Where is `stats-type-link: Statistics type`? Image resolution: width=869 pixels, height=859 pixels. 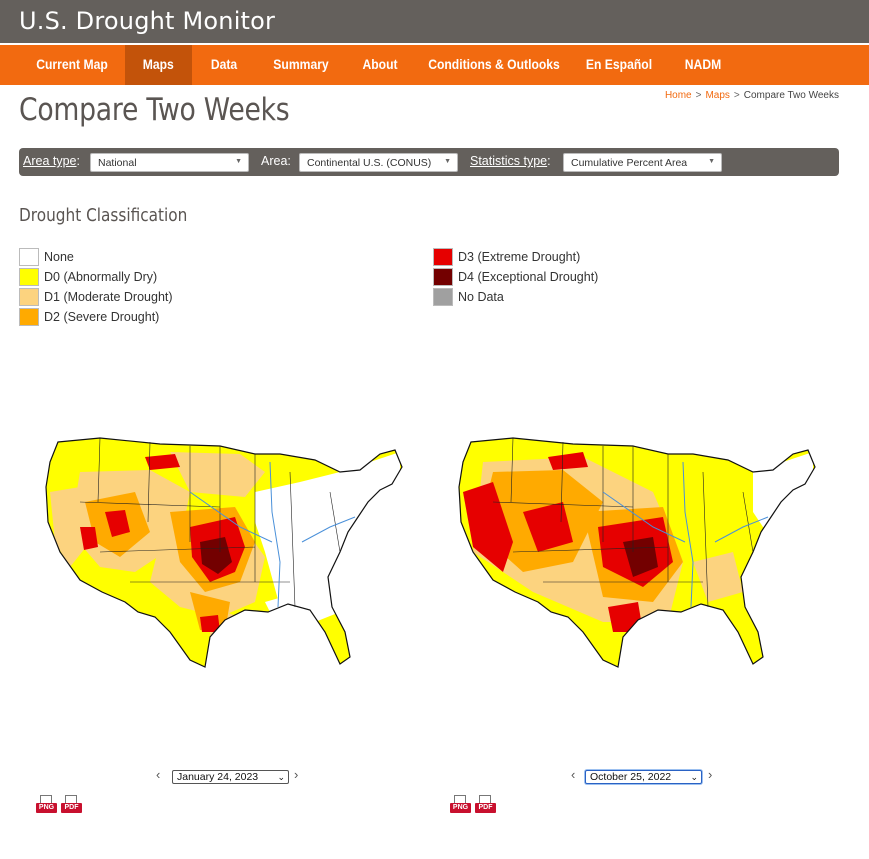
stats-type-link: Statistics type is located at coordinates (509, 161).